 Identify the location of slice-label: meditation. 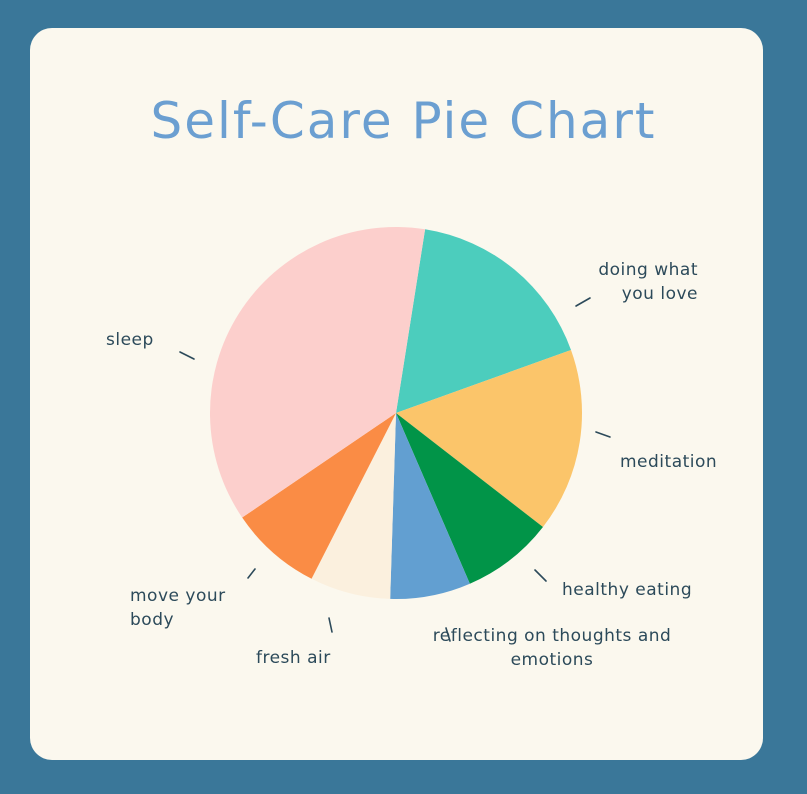
(669, 462).